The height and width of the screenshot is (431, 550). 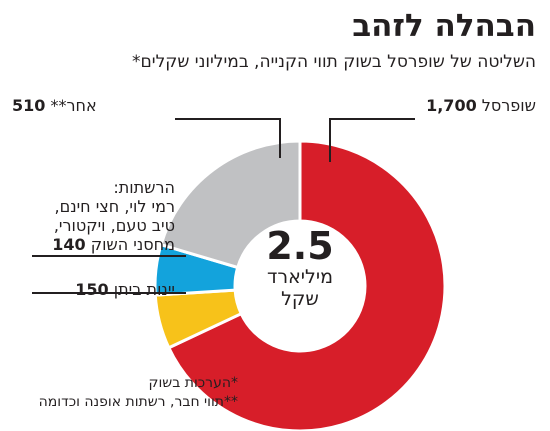 I want to click on label-chains-name: מחסני השוק, so click(x=132, y=244).